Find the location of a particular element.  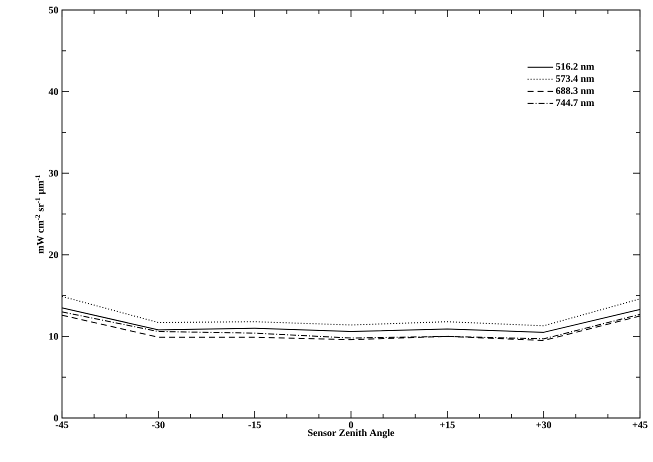

x-tick-label: -15 is located at coordinates (254, 425).